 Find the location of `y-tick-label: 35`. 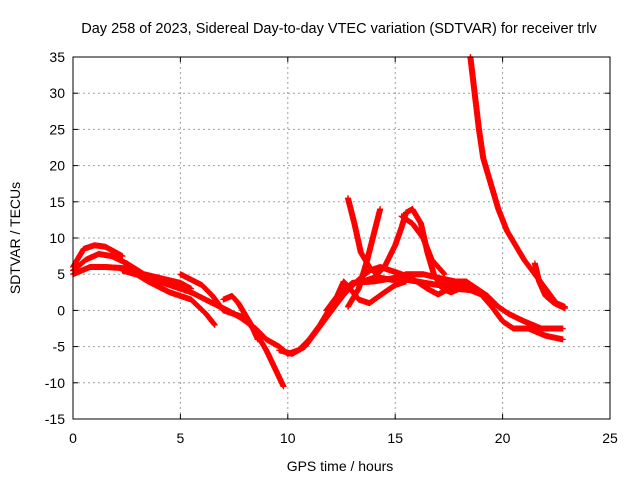

y-tick-label: 35 is located at coordinates (57, 57).